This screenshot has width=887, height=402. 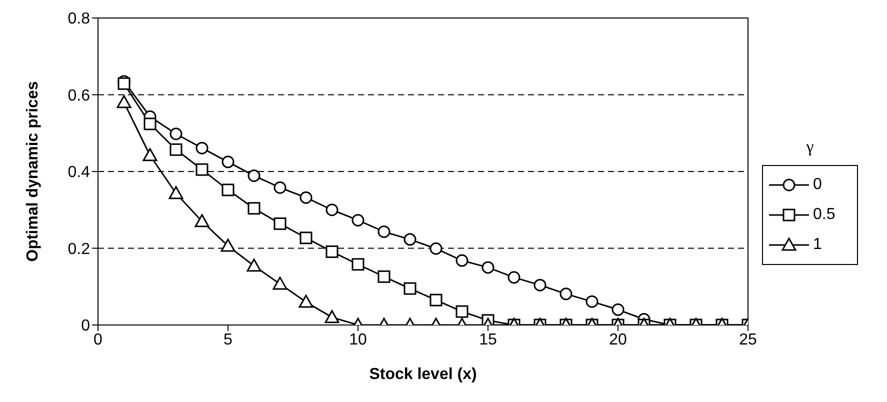 What do you see at coordinates (98, 339) in the screenshot?
I see `x-tick-label: 0` at bounding box center [98, 339].